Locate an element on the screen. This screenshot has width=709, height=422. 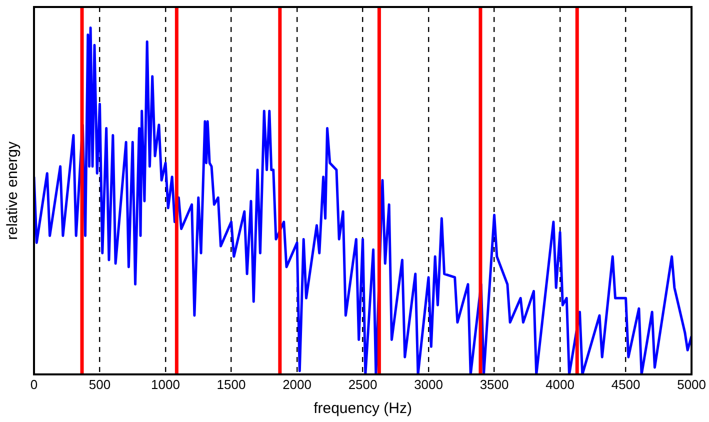
x-tick-label: 3500 is located at coordinates (494, 384).